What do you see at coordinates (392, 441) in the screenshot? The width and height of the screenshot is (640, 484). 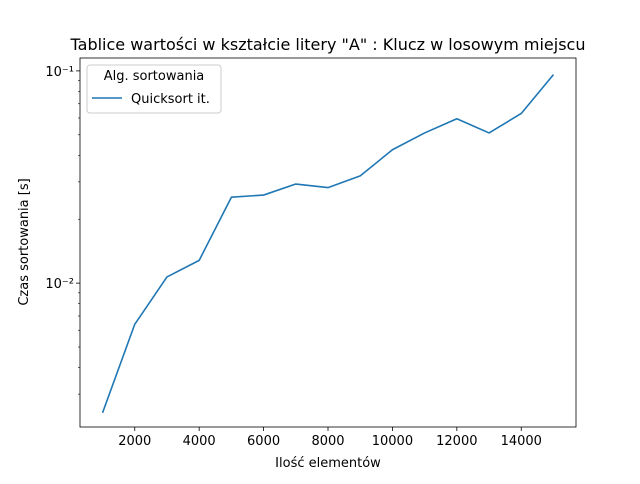 I see `x-tick-label: 10000` at bounding box center [392, 441].